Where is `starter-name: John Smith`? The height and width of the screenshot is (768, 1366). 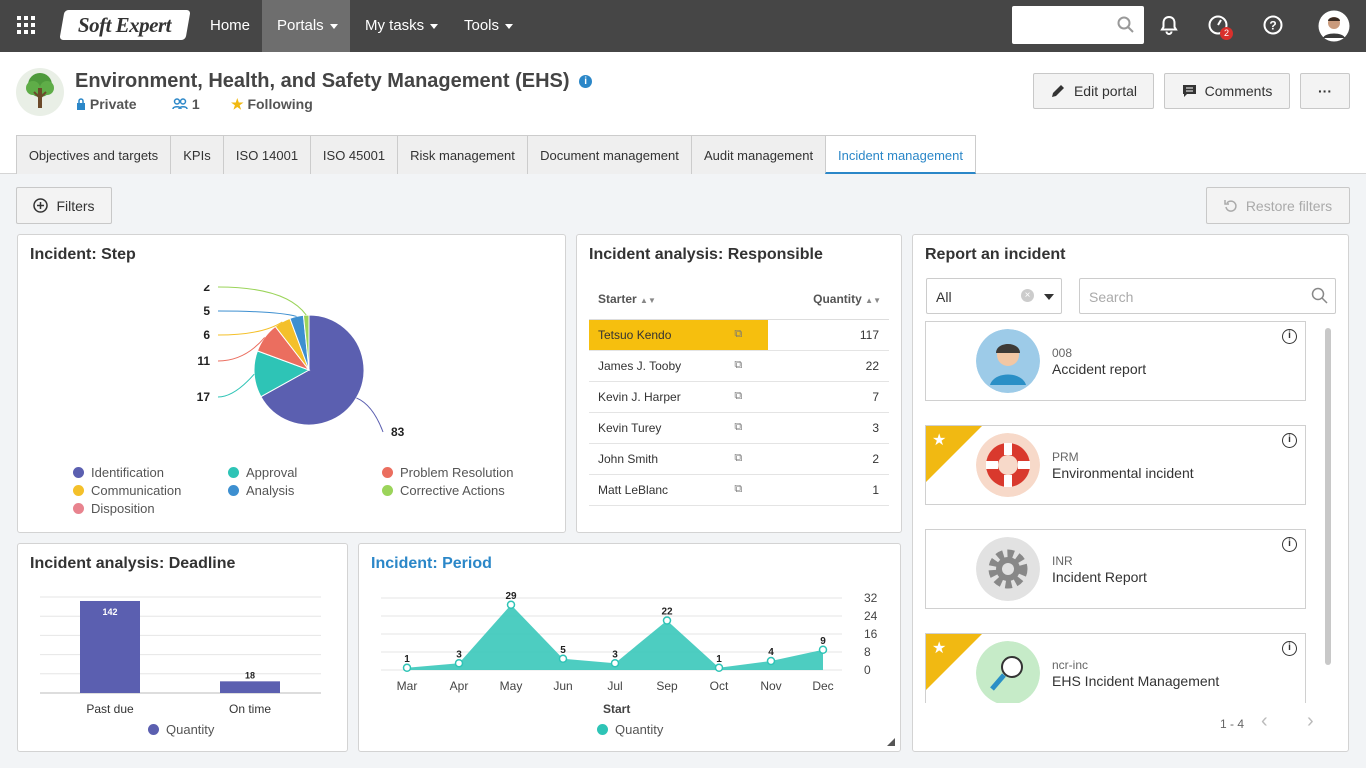 starter-name: John Smith is located at coordinates (628, 458).